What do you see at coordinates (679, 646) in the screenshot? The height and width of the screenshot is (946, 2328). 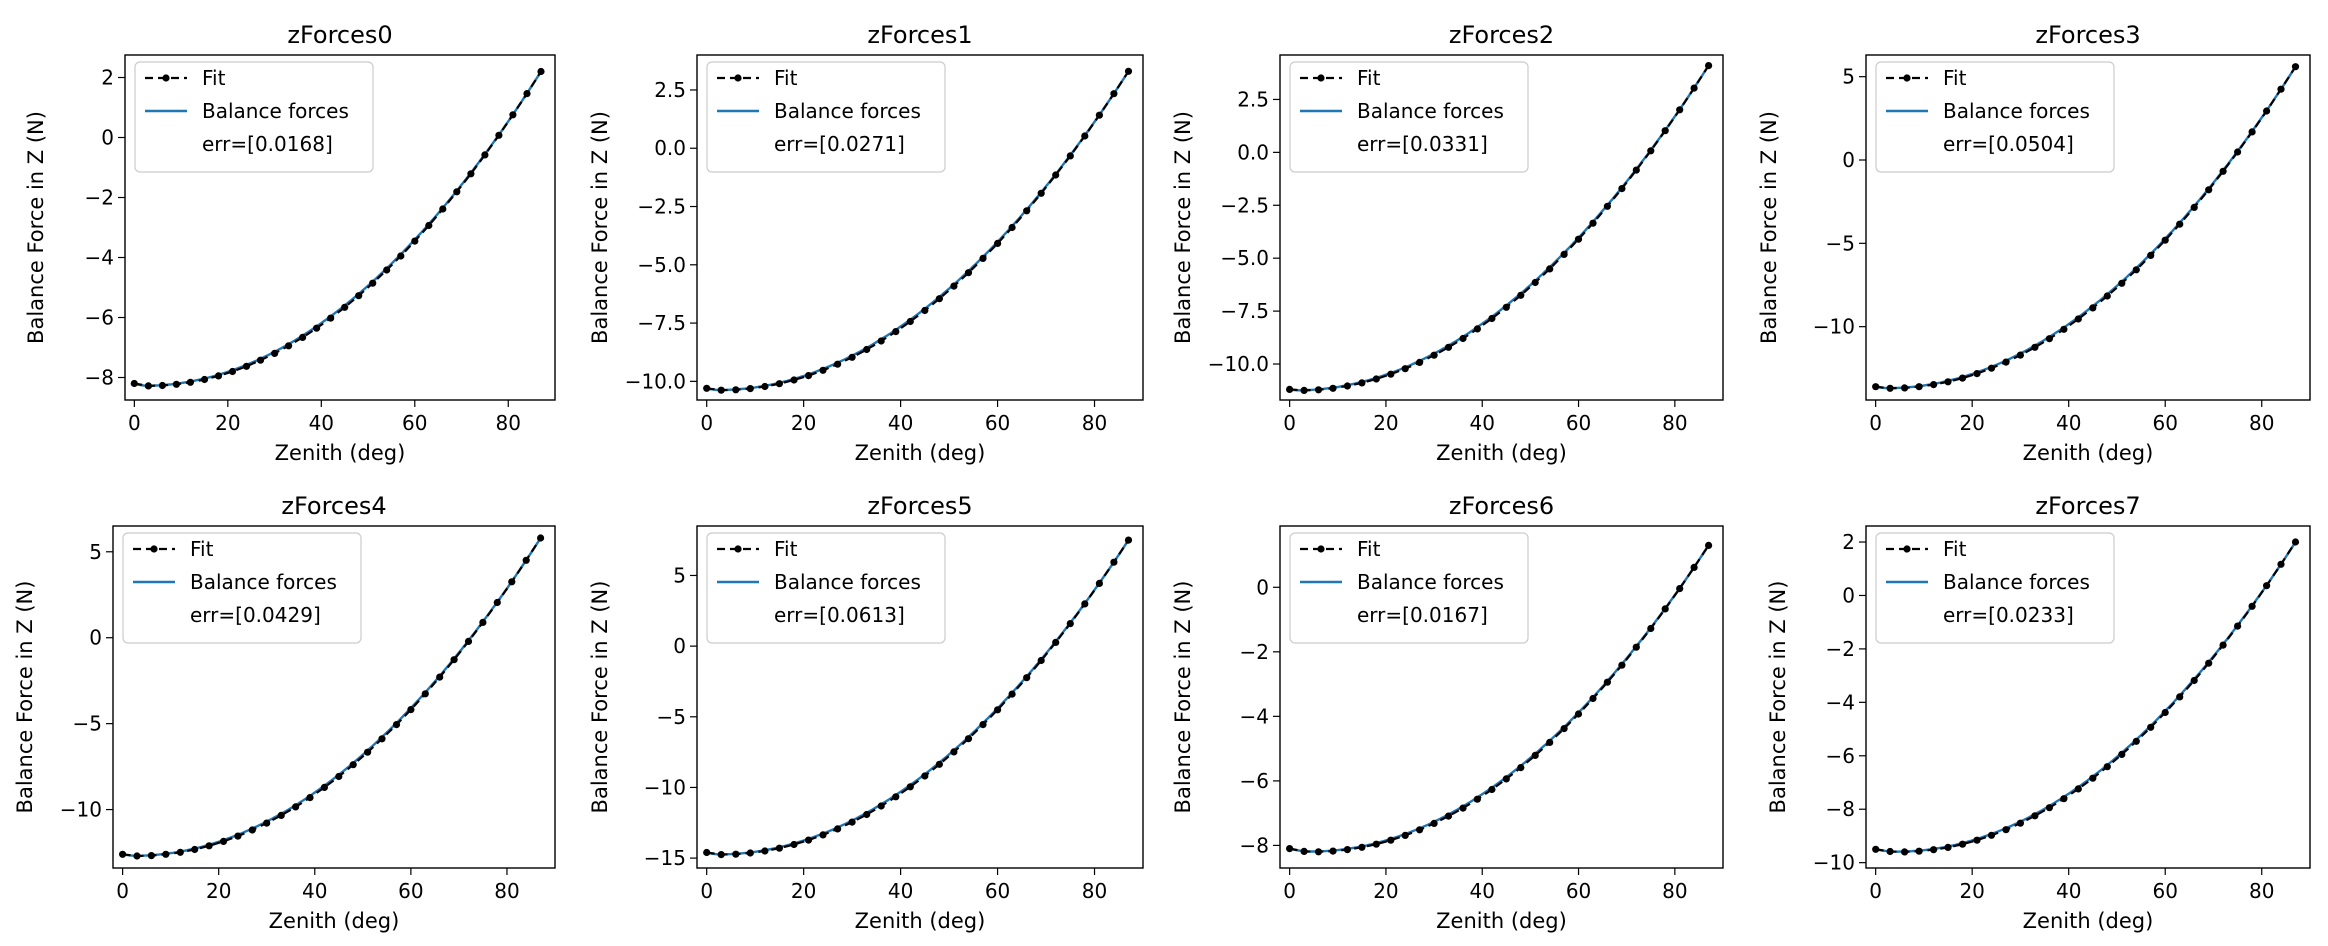 I see `y-tick-label: 0` at bounding box center [679, 646].